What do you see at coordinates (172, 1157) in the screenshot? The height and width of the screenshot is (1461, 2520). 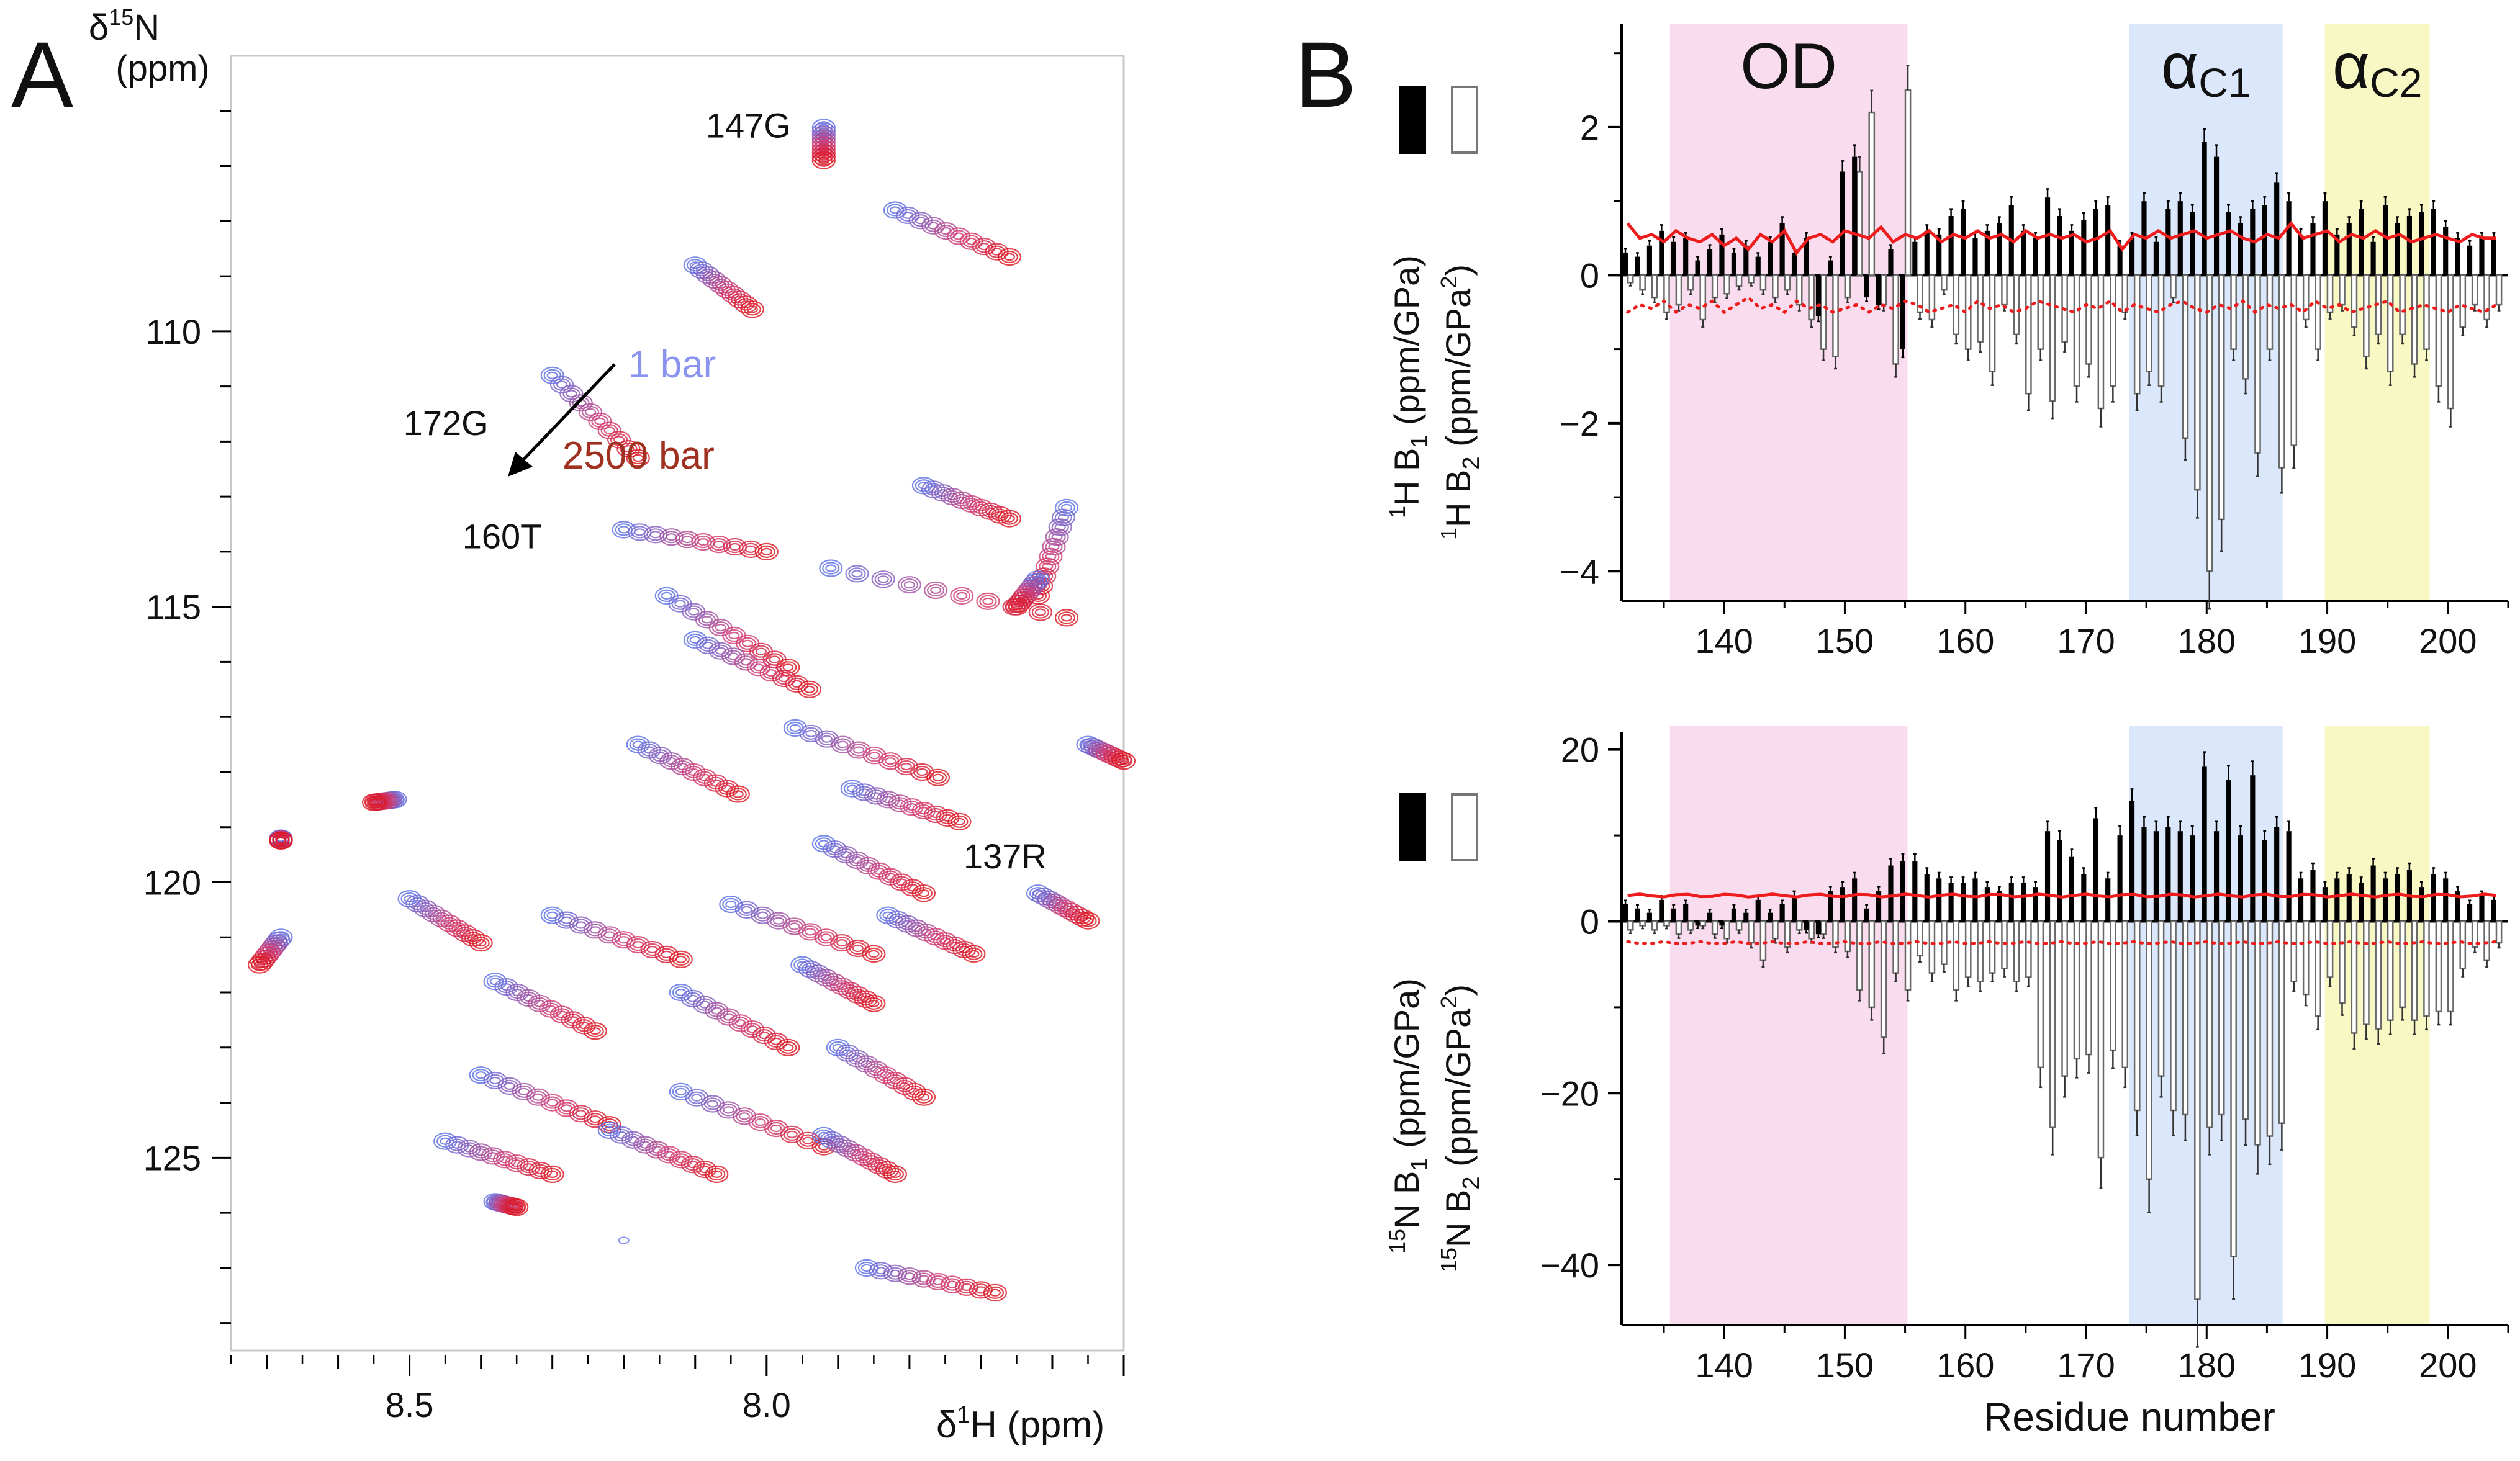 I see `y-tick-label: 125` at bounding box center [172, 1157].